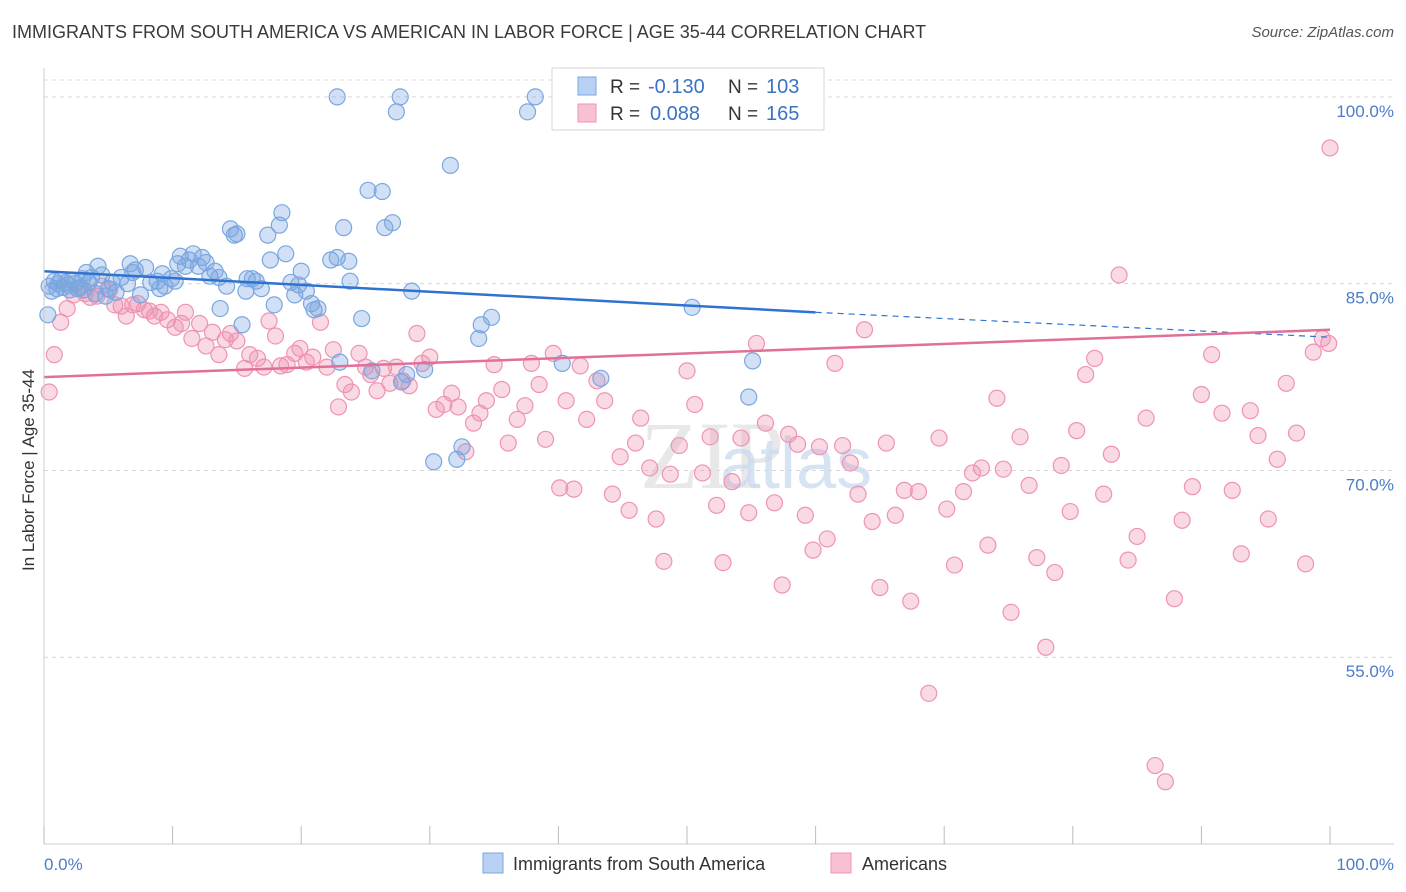  What do you see at coordinates (743, 114) in the screenshot?
I see `legend-n-label-2: N =` at bounding box center [743, 114].